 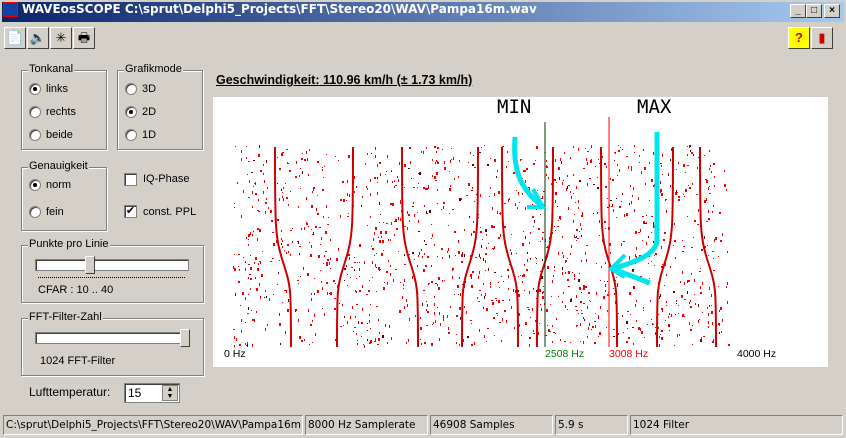 I want to click on x-end-label: 4000 Hz, so click(x=757, y=354).